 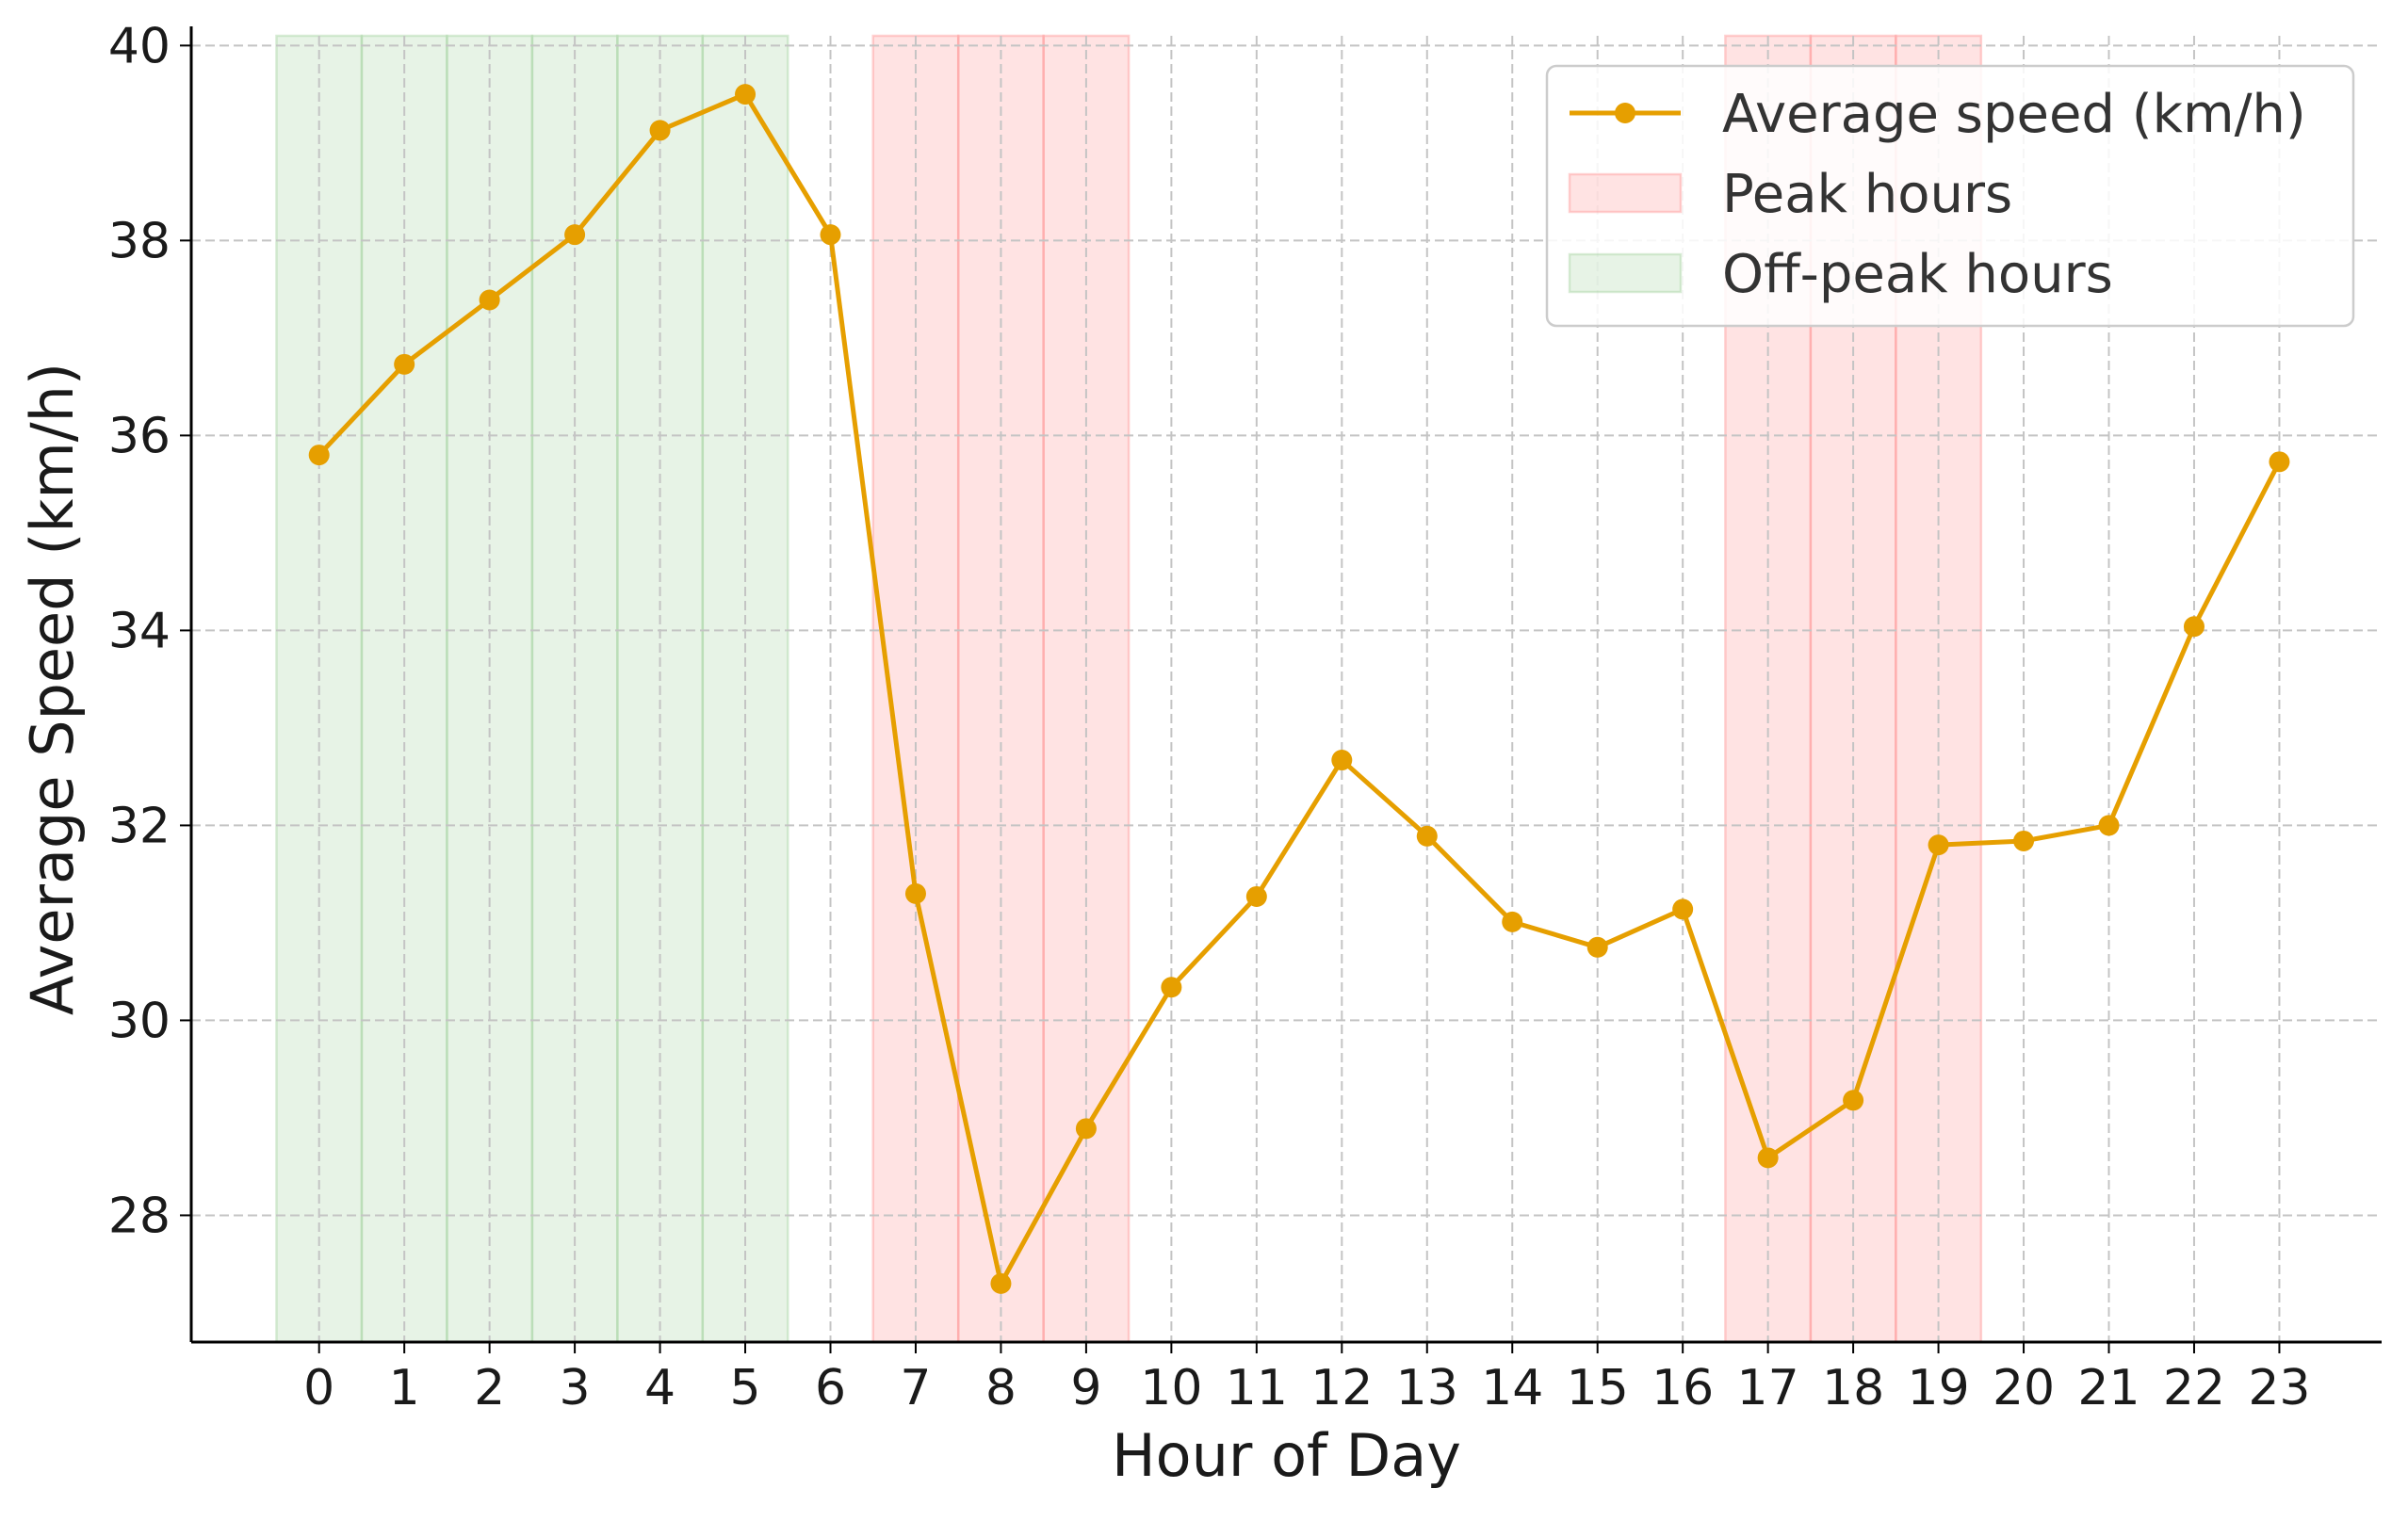 What do you see at coordinates (140, 436) in the screenshot?
I see `y-tick-label: 36` at bounding box center [140, 436].